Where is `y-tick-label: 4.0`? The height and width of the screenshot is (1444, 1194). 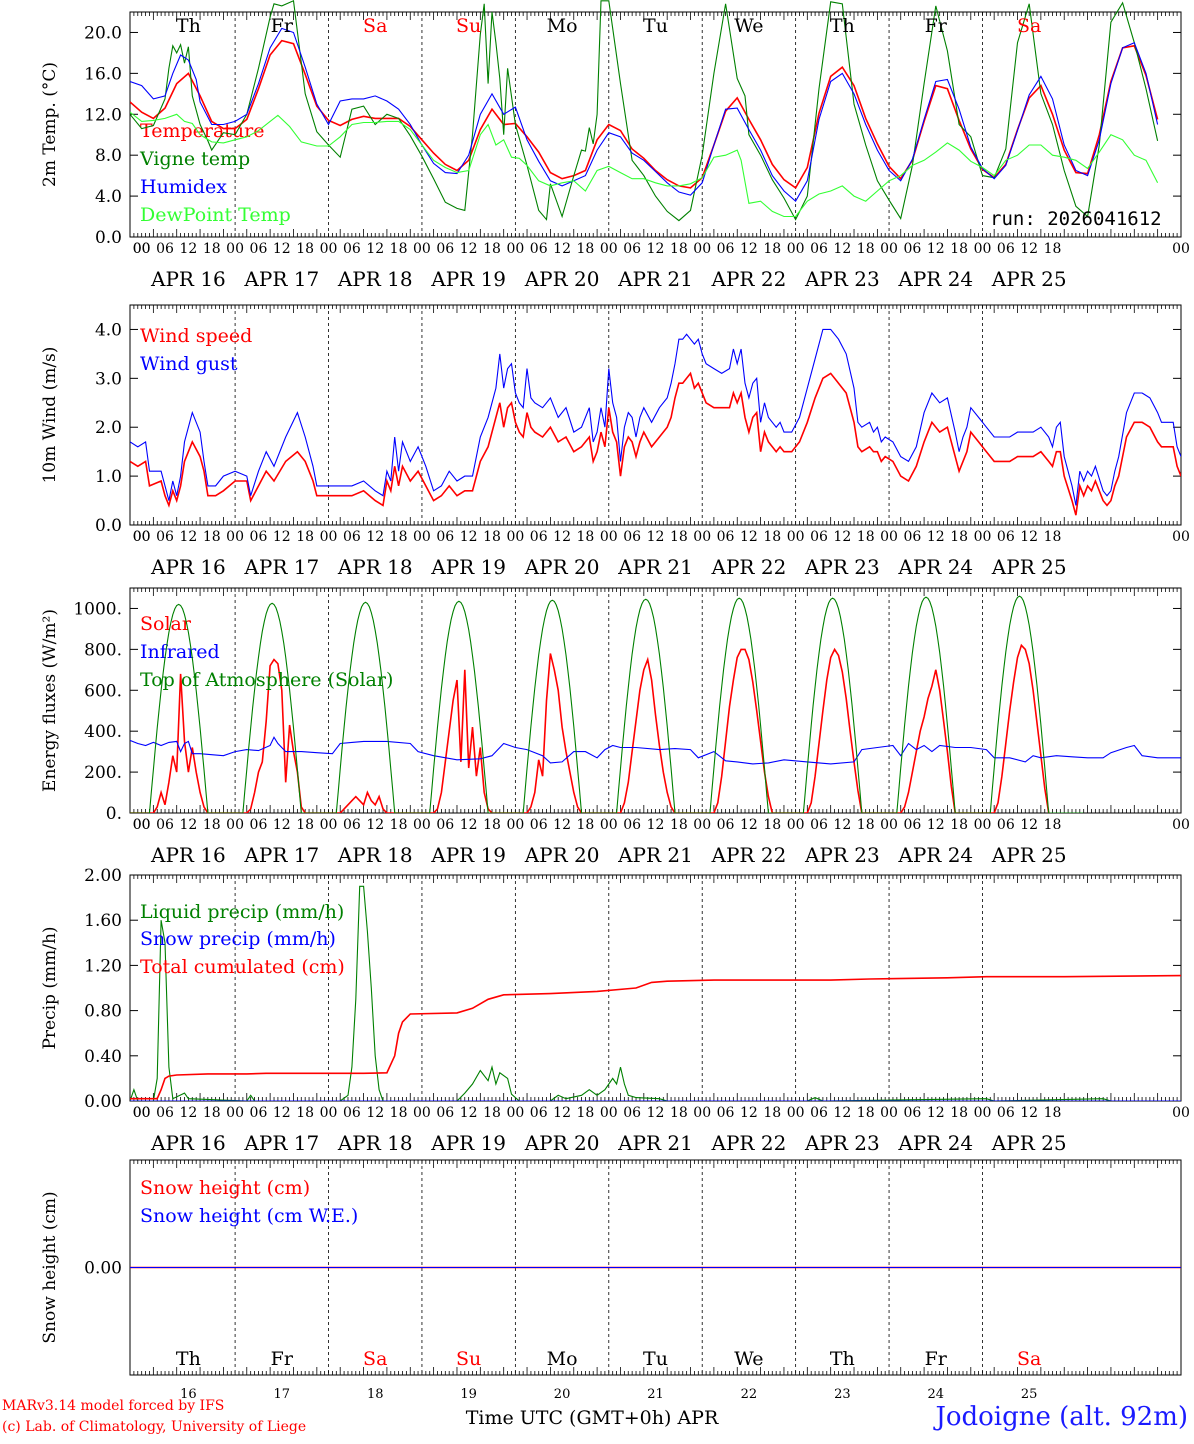
y-tick-label: 4.0 is located at coordinates (108, 330).